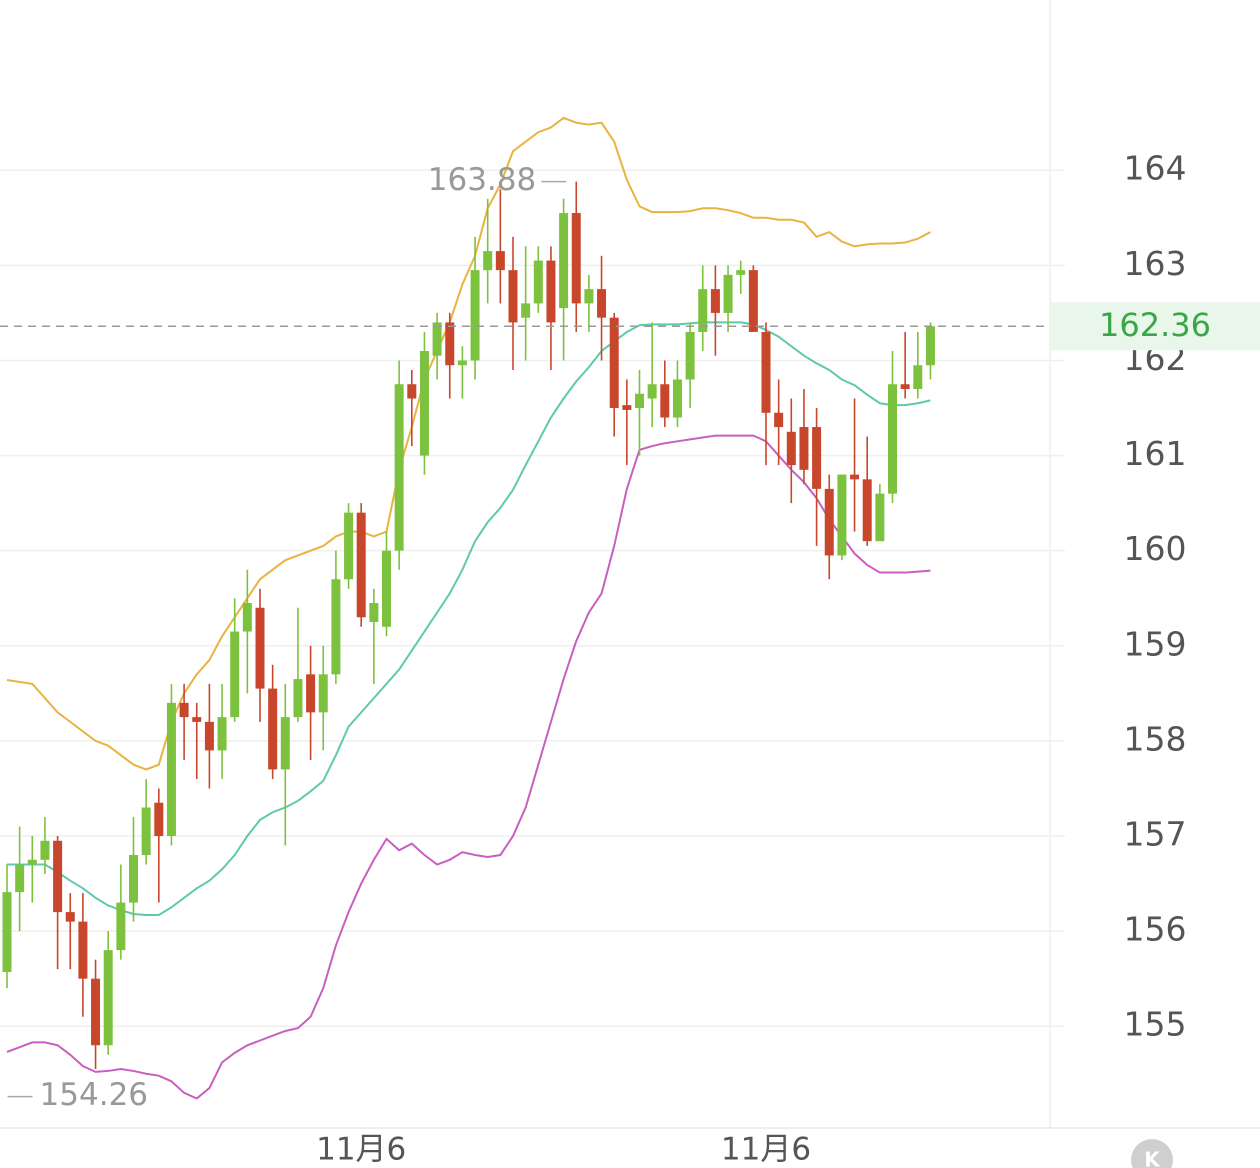  Describe the element at coordinates (1155, 326) in the screenshot. I see `last-price-box` at that location.